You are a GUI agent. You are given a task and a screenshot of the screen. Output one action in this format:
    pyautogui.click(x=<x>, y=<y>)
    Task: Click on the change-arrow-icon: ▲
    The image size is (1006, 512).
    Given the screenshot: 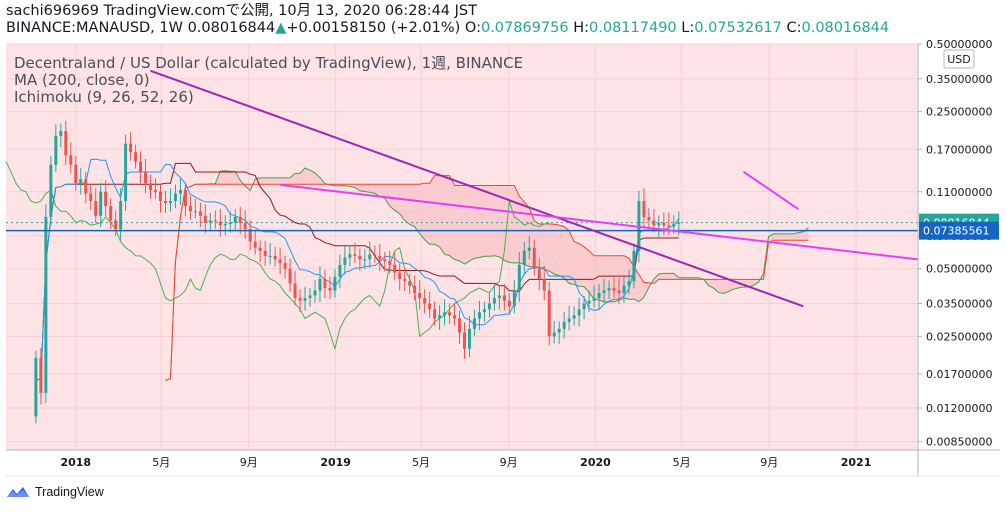 What is the action you would take?
    pyautogui.click(x=281, y=28)
    